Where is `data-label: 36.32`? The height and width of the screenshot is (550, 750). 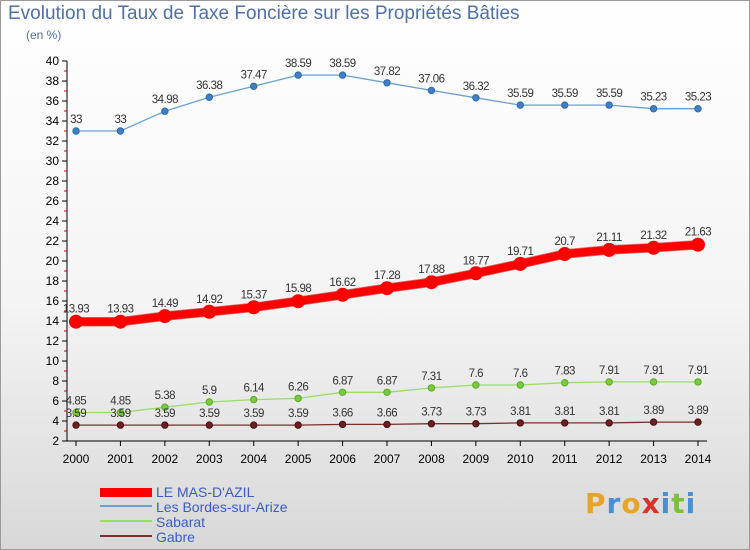 data-label: 36.32 is located at coordinates (476, 87).